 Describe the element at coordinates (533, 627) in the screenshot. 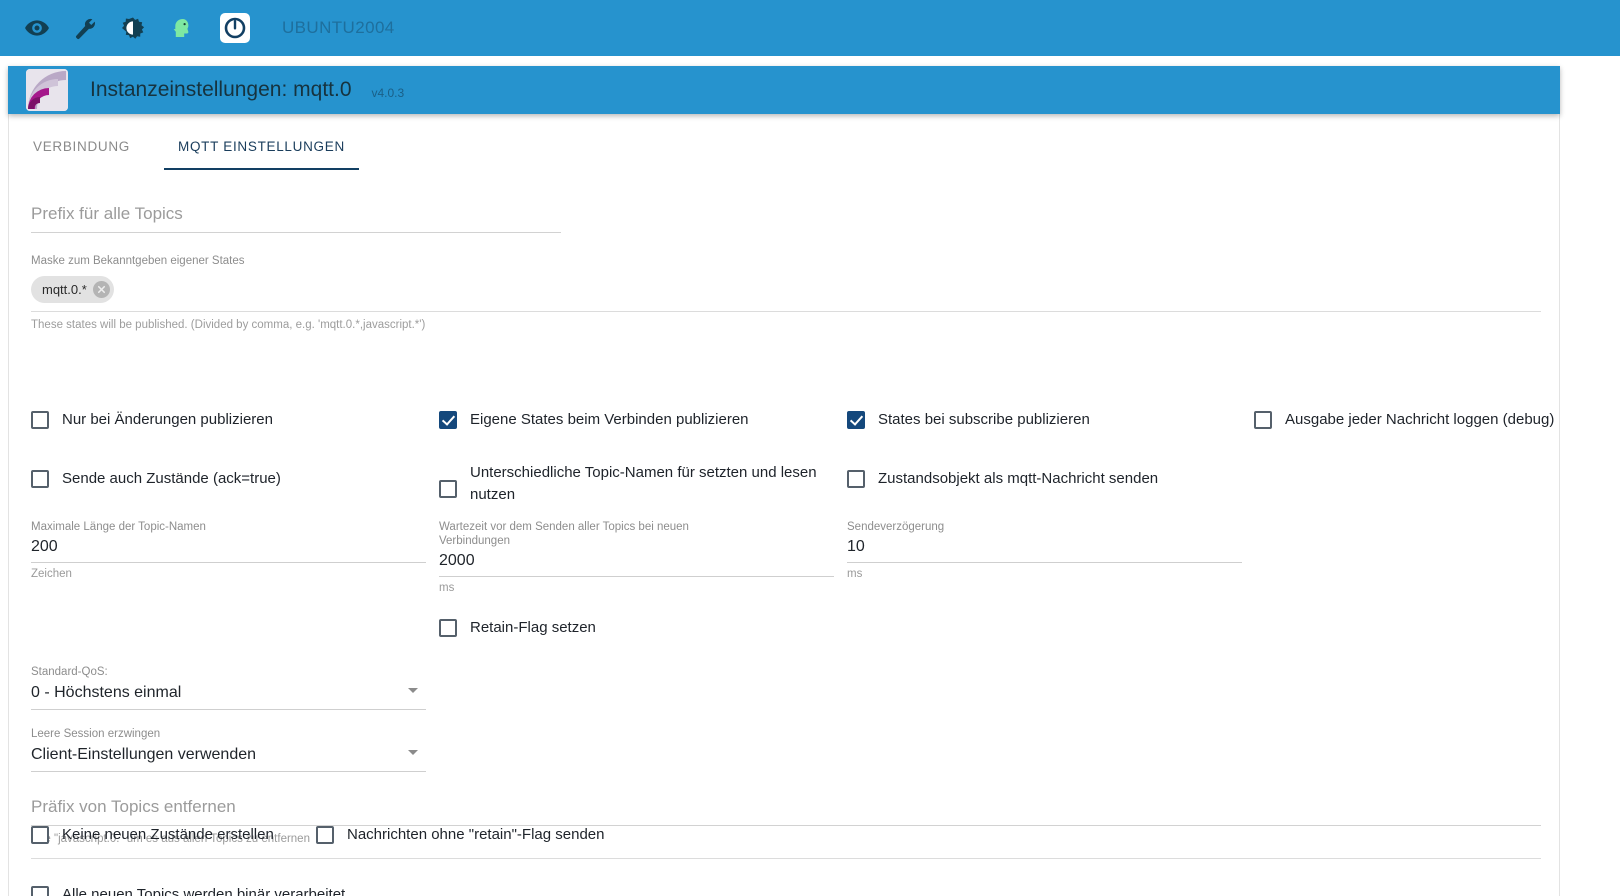

I see `checkbox-label: Retain-Flag setzen` at that location.